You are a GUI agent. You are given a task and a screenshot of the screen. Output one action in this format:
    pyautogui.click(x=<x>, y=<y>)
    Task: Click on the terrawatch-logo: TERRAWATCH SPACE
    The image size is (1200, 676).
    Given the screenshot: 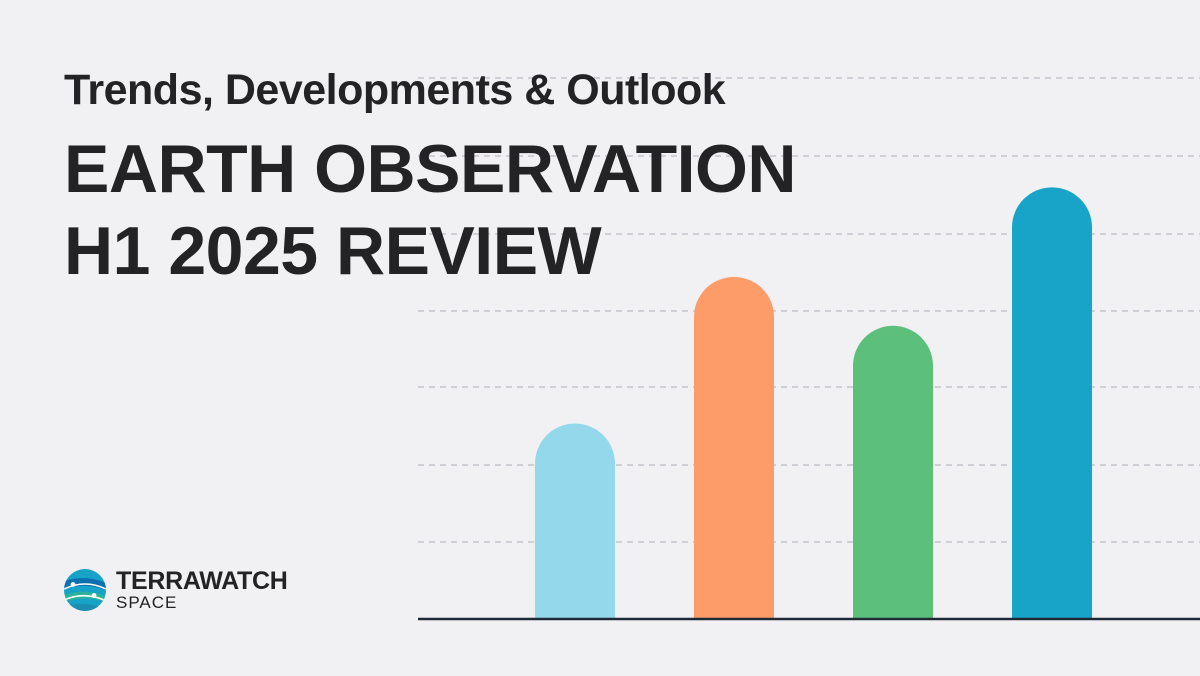 What is the action you would take?
    pyautogui.click(x=175, y=590)
    